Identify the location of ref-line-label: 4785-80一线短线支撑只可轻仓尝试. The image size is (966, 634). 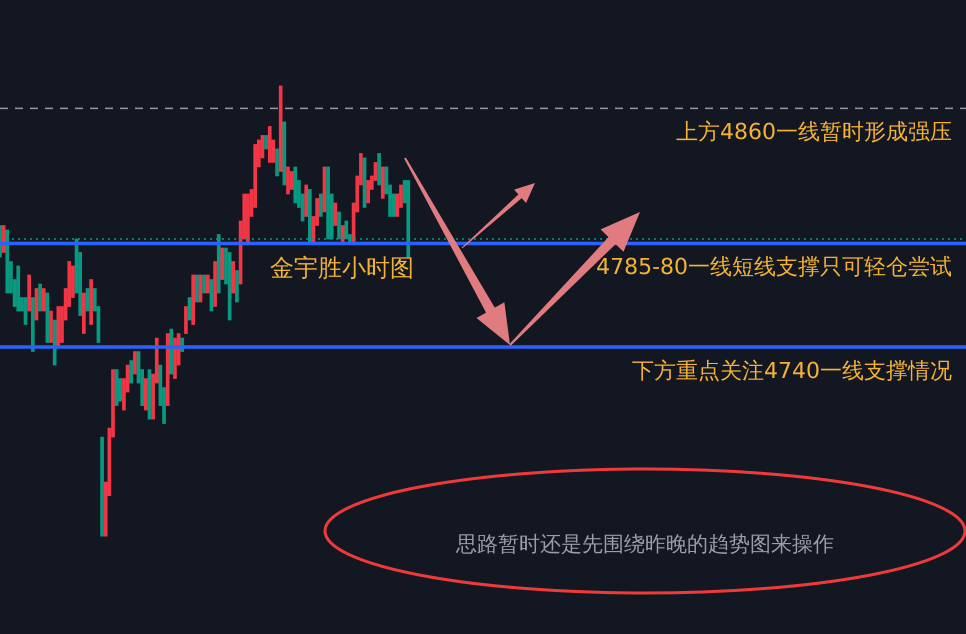
(774, 267).